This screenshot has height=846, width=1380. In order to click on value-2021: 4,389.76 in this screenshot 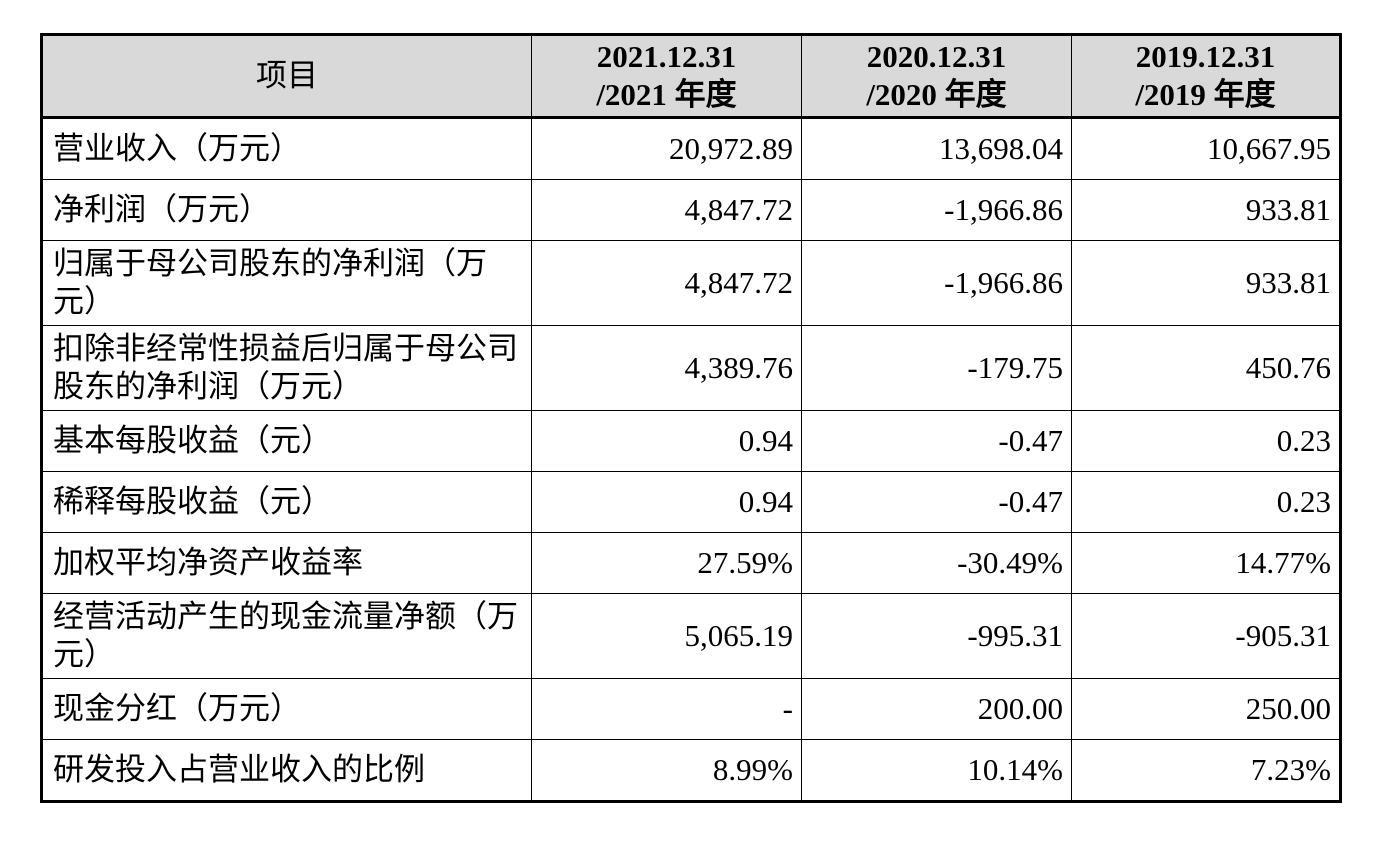, I will do `click(666, 368)`.